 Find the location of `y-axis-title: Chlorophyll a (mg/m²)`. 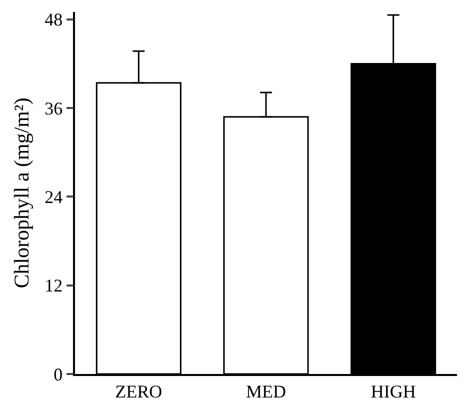

y-axis-title: Chlorophyll a (mg/m²) is located at coordinates (21, 193).